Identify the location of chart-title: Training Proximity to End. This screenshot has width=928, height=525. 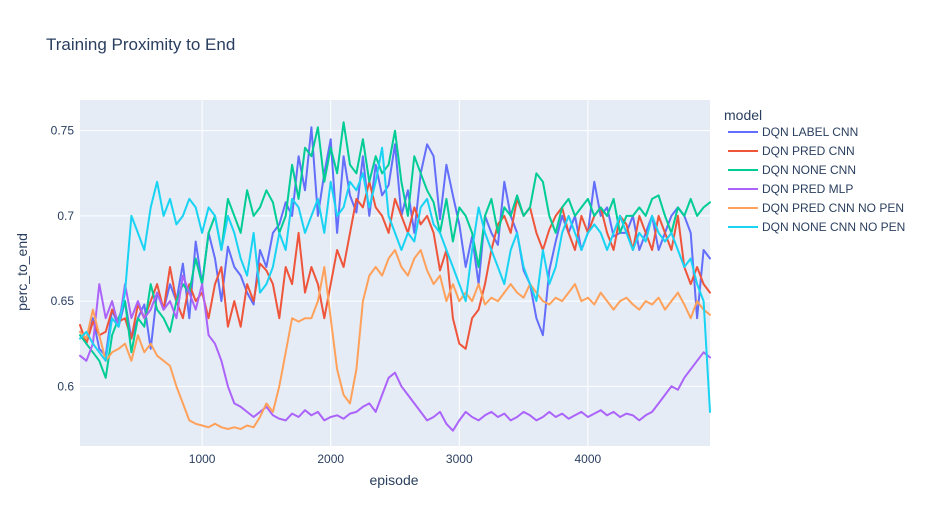
(140, 44).